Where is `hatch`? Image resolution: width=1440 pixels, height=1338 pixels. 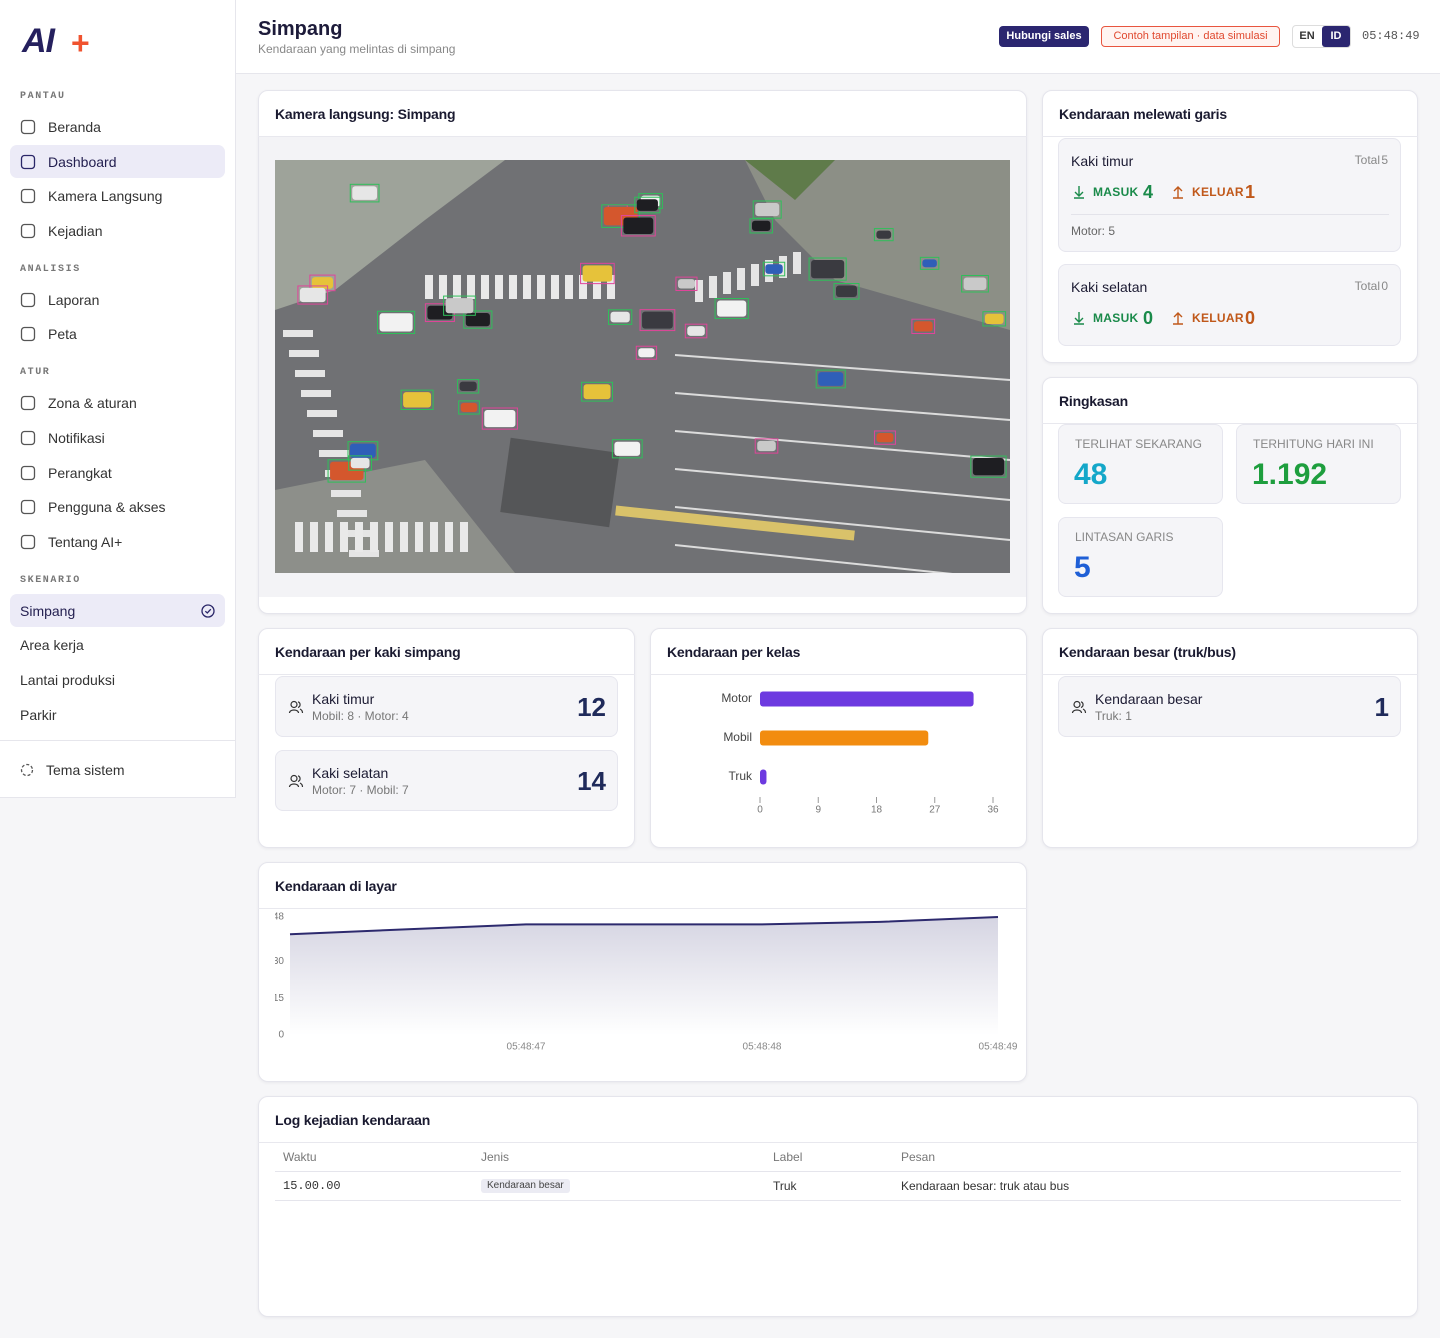 hatch is located at coordinates (735, 523).